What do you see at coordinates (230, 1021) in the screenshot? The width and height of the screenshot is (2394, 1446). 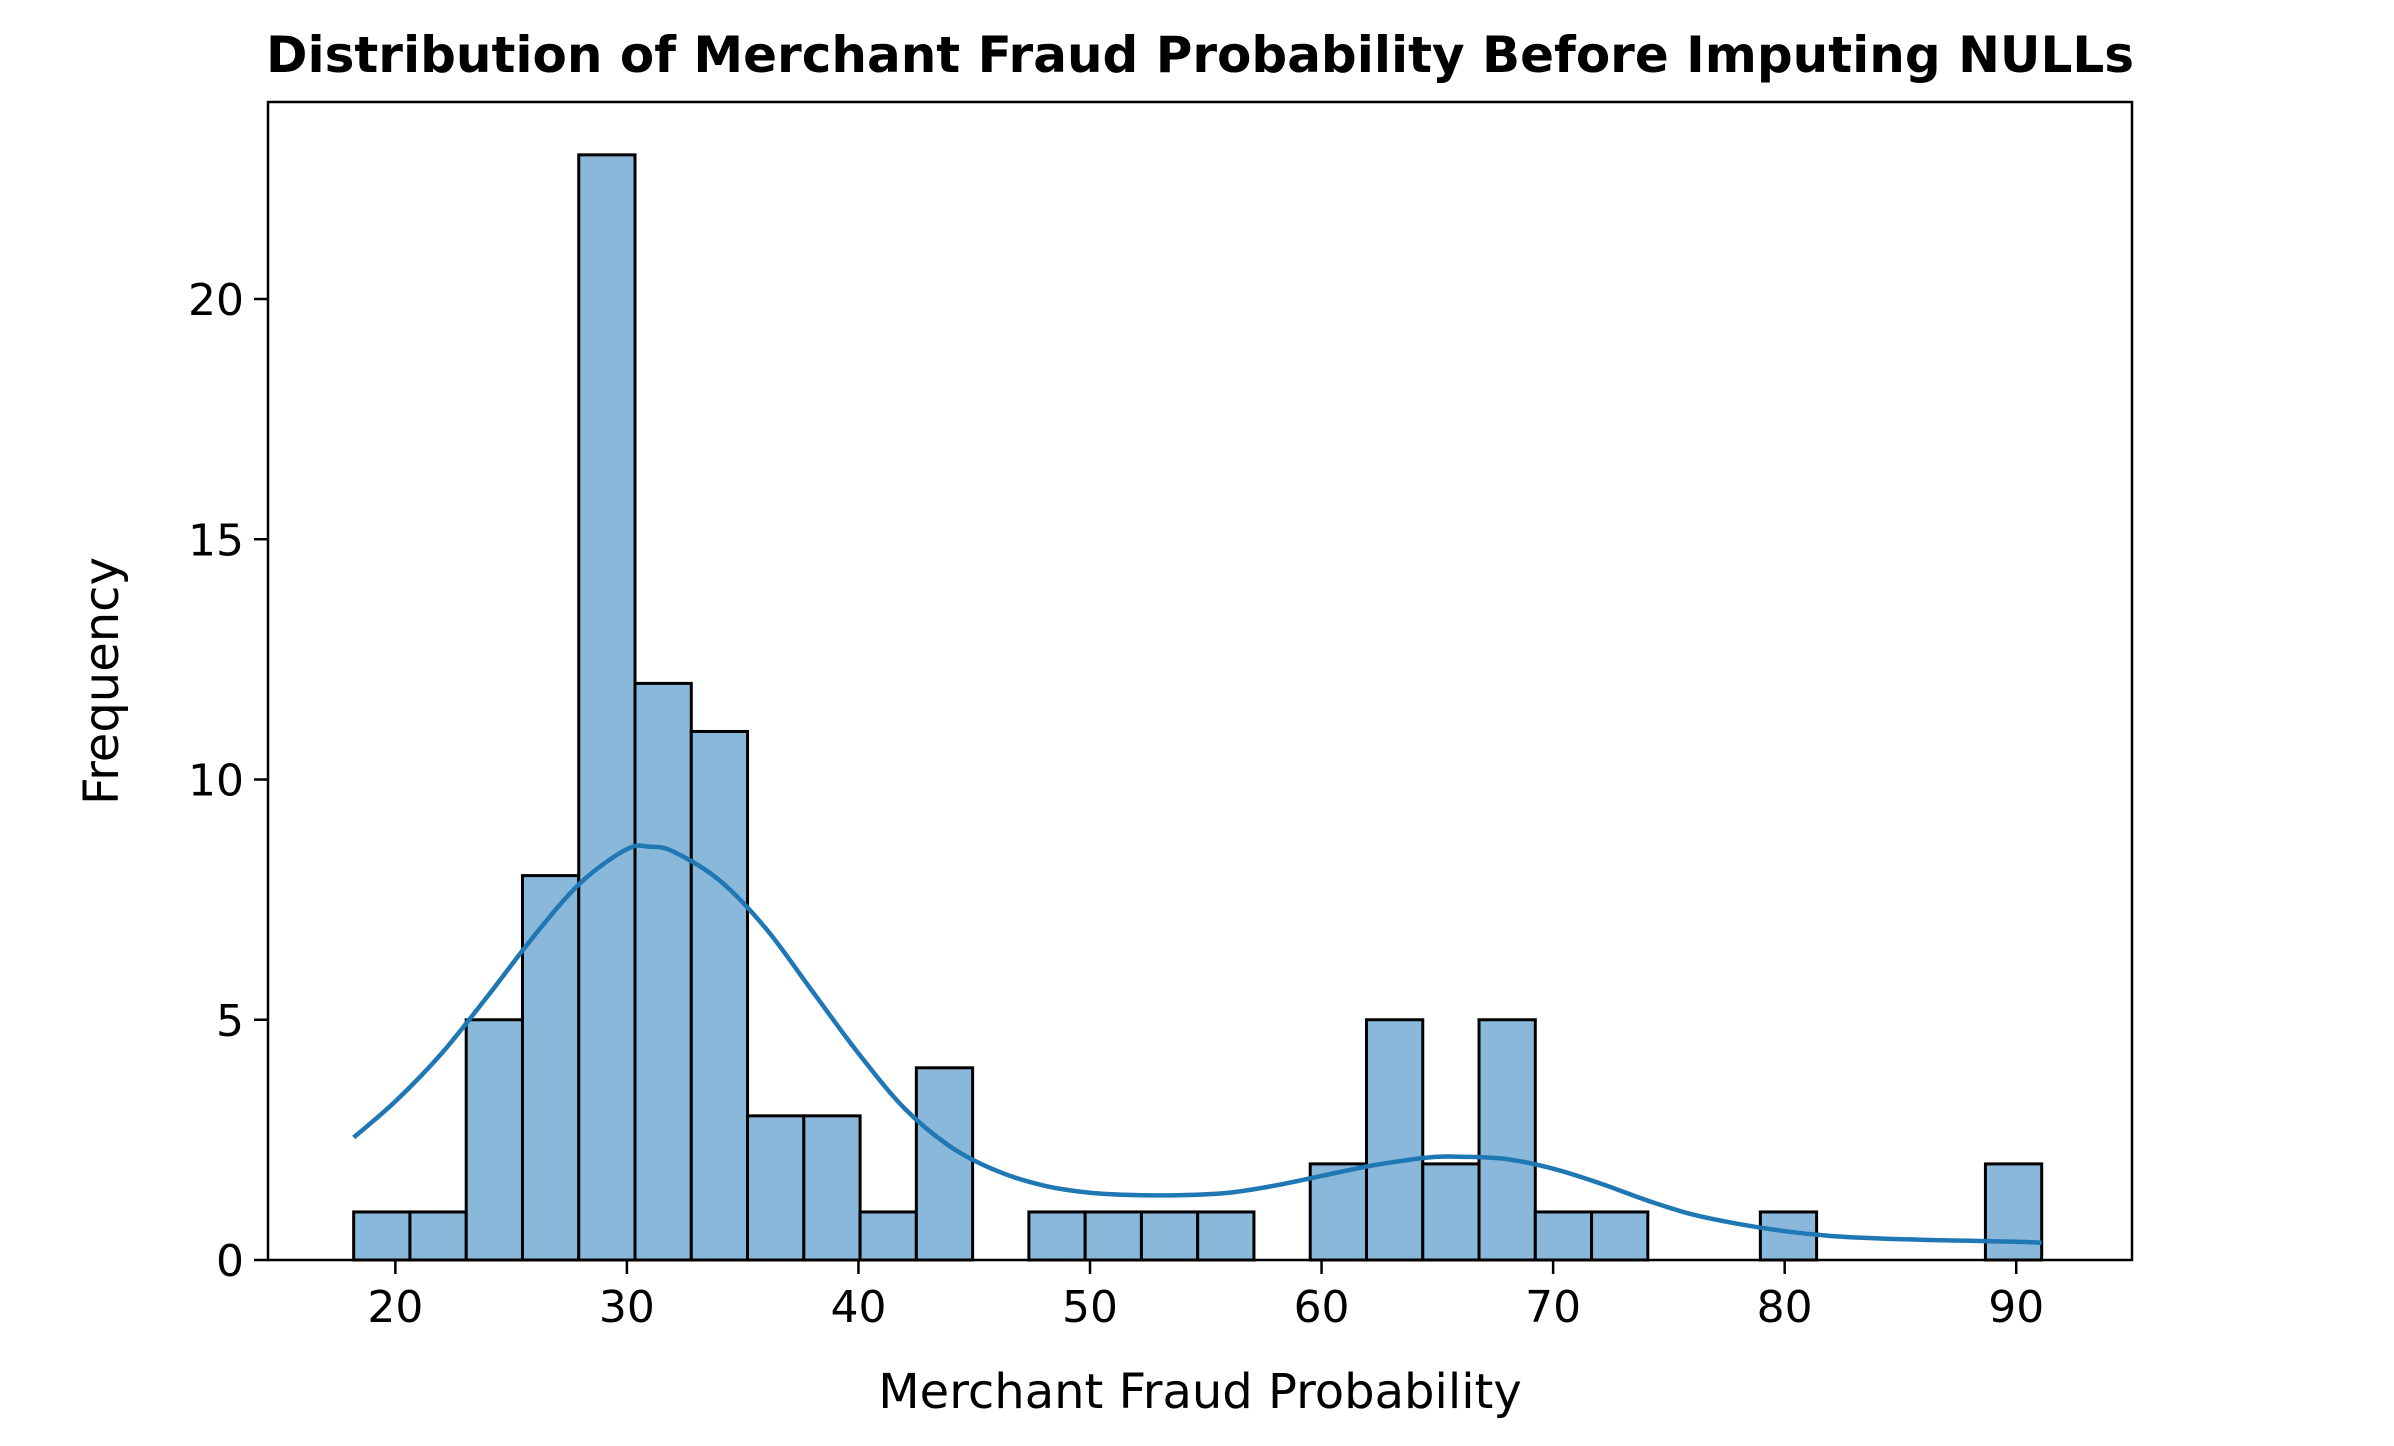 I see `y-tick-label: 5` at bounding box center [230, 1021].